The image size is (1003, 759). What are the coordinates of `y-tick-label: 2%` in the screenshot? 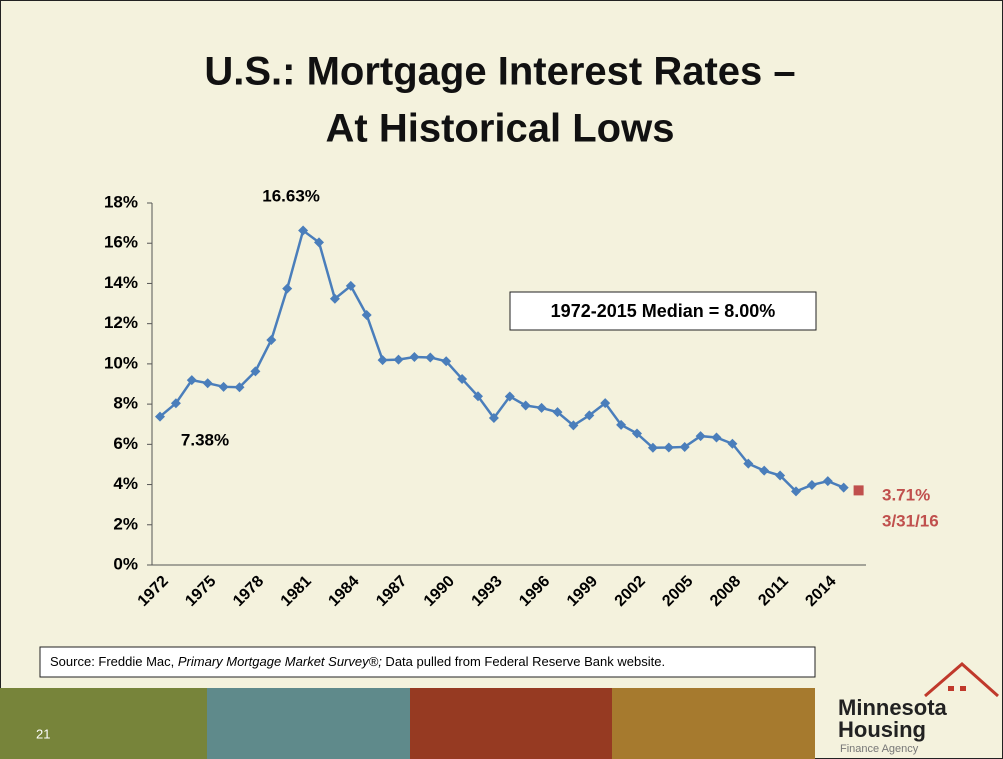 It's located at (125, 523).